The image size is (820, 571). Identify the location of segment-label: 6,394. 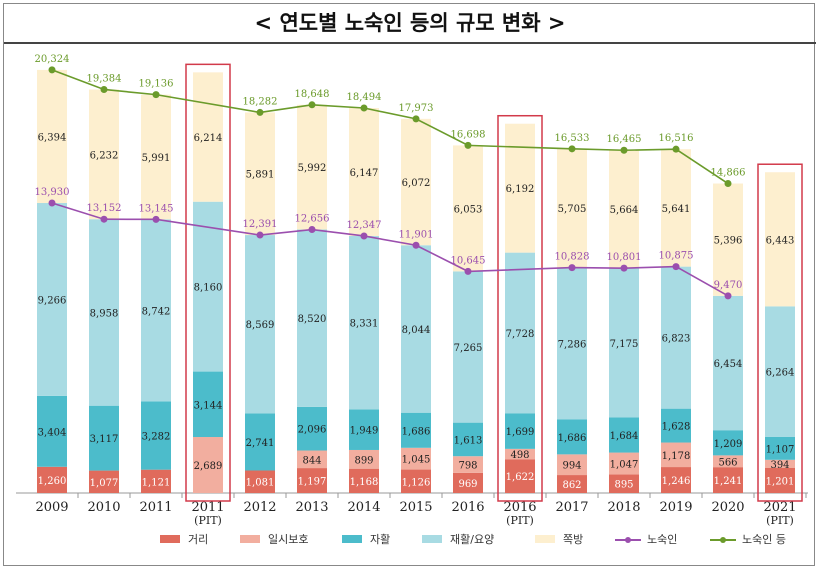
(52, 137).